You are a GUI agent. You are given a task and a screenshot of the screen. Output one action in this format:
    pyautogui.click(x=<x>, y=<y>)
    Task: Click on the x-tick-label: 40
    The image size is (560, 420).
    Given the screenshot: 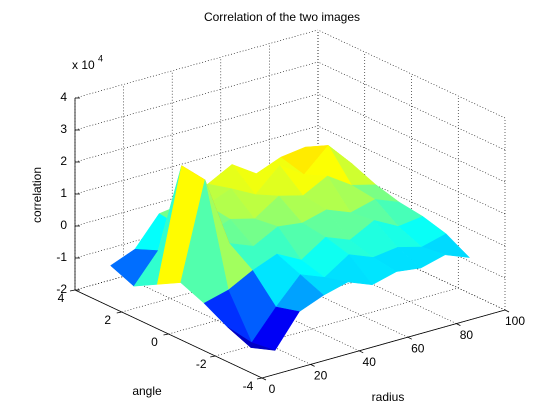 What is the action you would take?
    pyautogui.click(x=370, y=362)
    